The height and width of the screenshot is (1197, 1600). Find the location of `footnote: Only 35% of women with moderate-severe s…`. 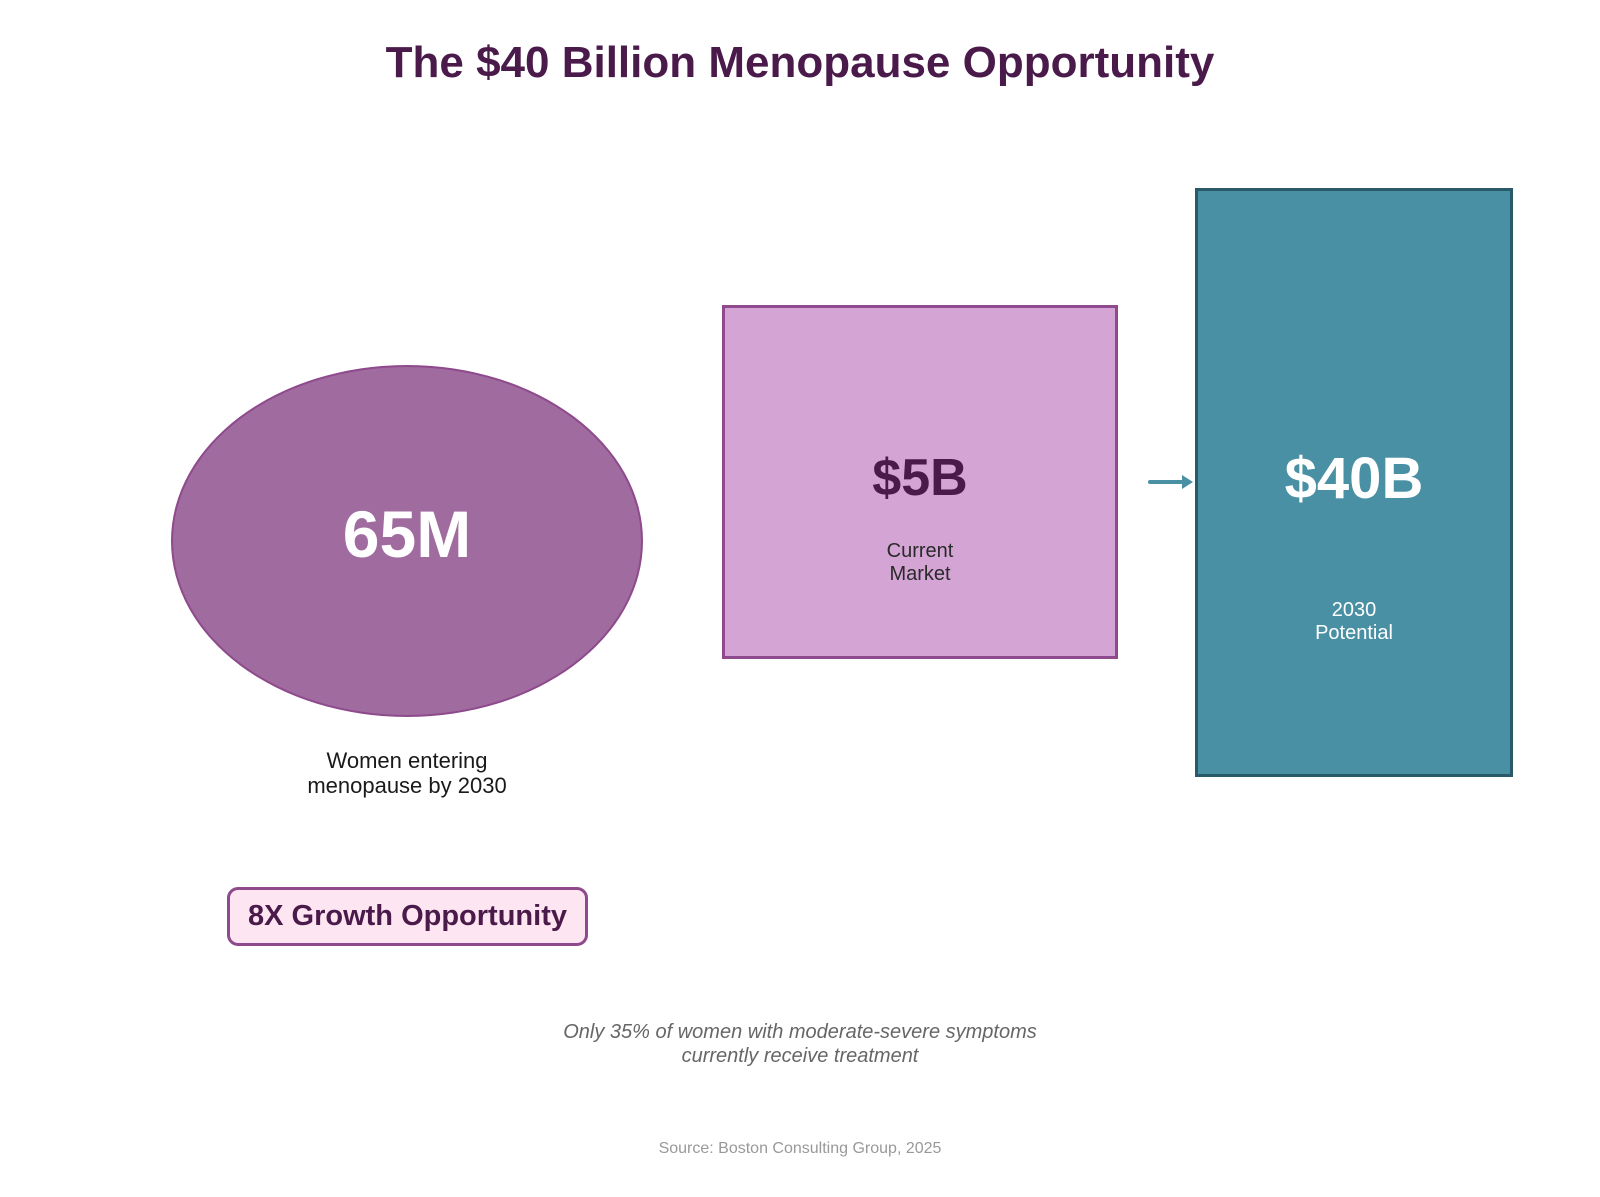

footnote: Only 35% of women with moderate-severe s… is located at coordinates (800, 1044).